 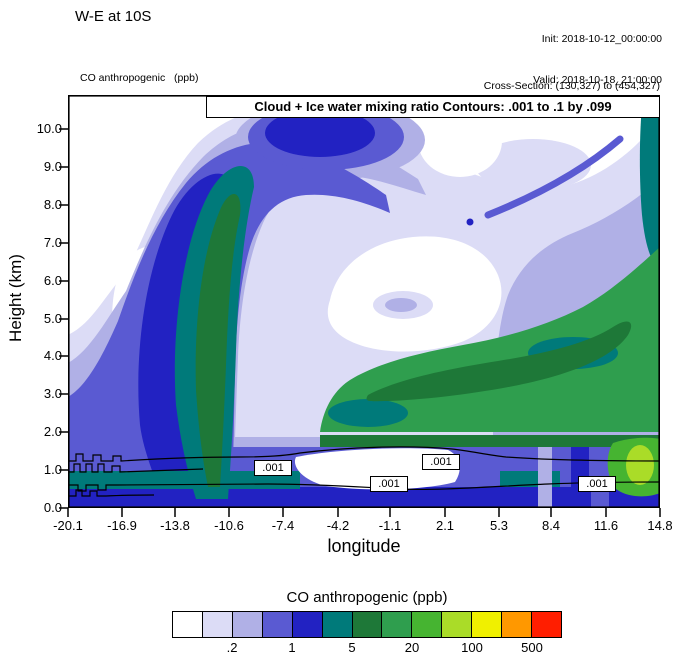 I want to click on colorbar, so click(x=367, y=624).